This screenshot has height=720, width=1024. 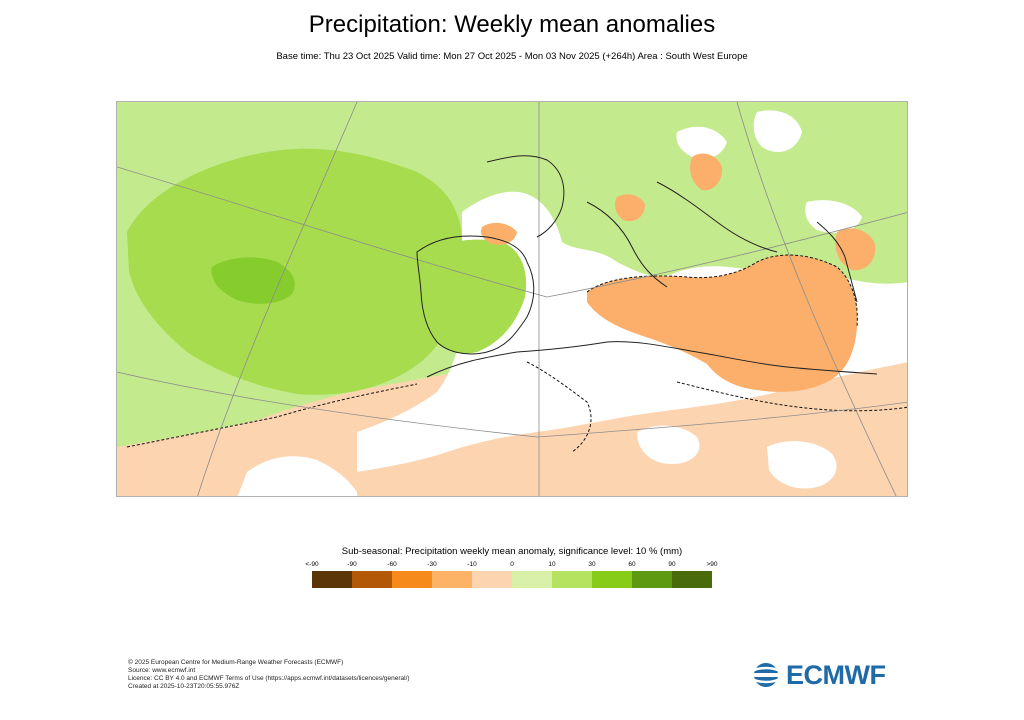 What do you see at coordinates (392, 564) in the screenshot?
I see `legend-tick-label: -60` at bounding box center [392, 564].